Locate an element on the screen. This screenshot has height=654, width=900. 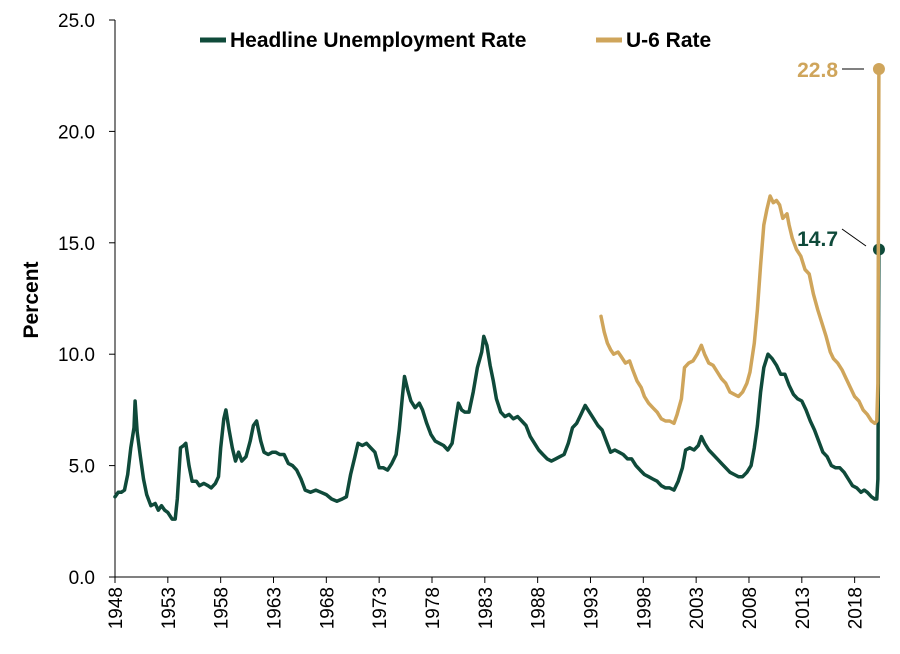
x-tick-label: 1983 is located at coordinates (486, 608).